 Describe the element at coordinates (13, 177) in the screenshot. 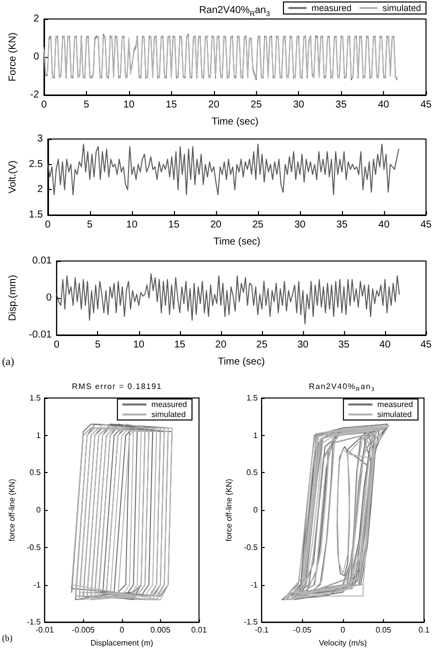

I see `y-axis-title: Volt.(V)` at that location.